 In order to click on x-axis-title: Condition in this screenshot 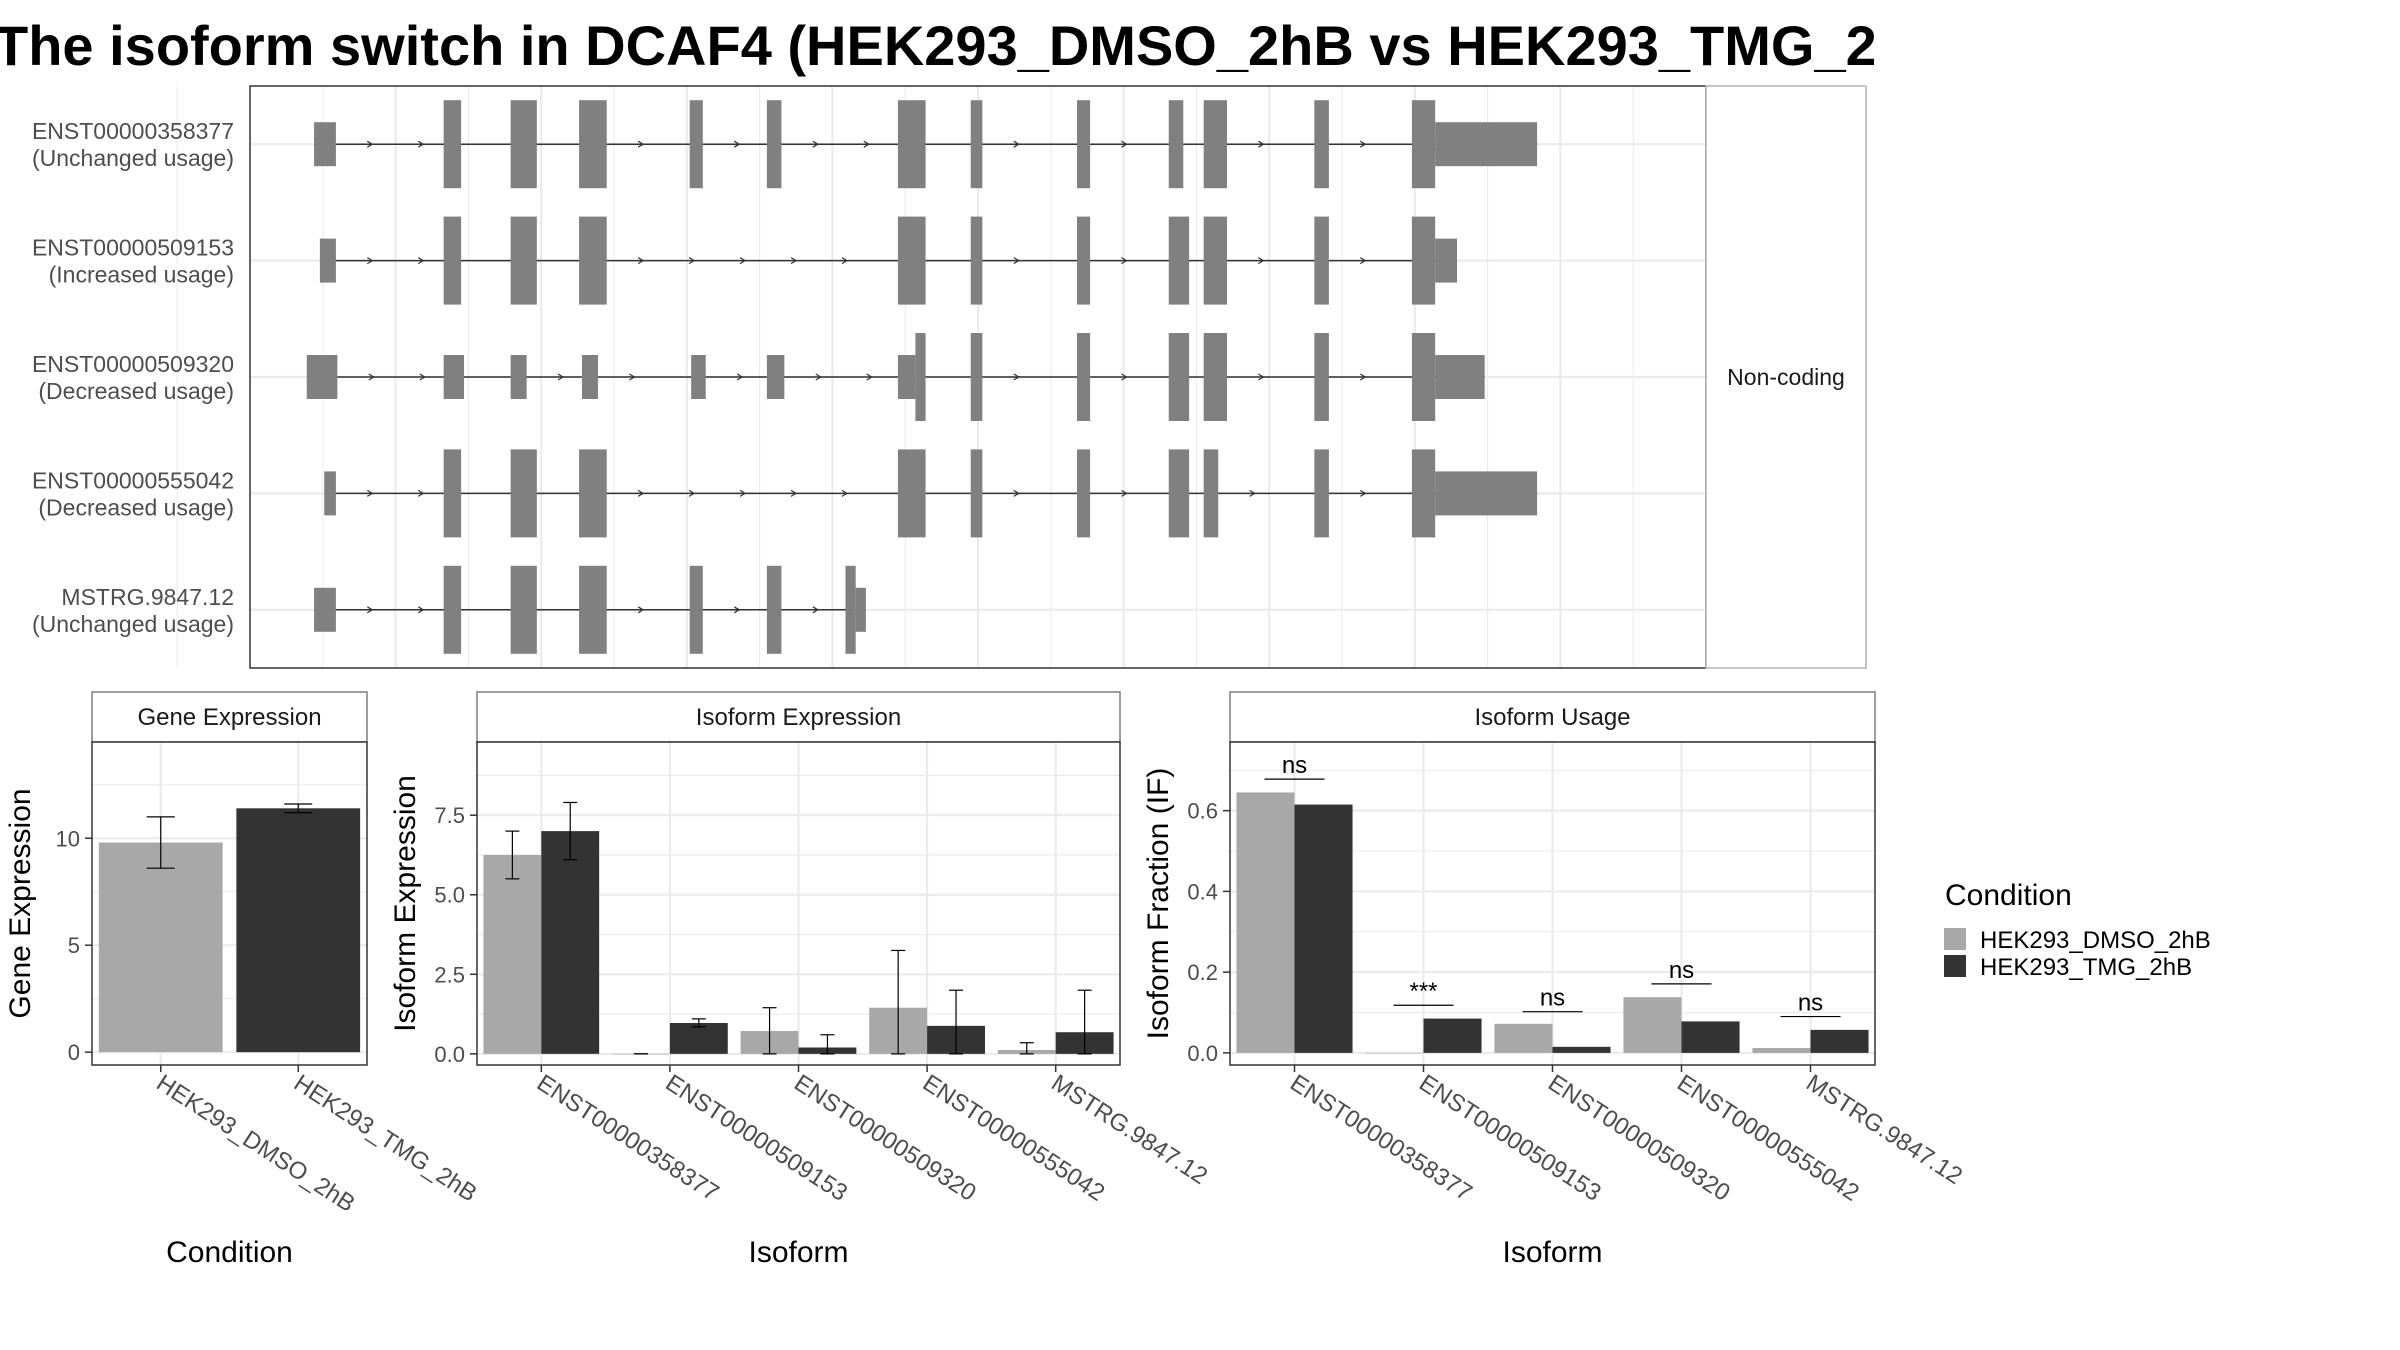, I will do `click(229, 1252)`.